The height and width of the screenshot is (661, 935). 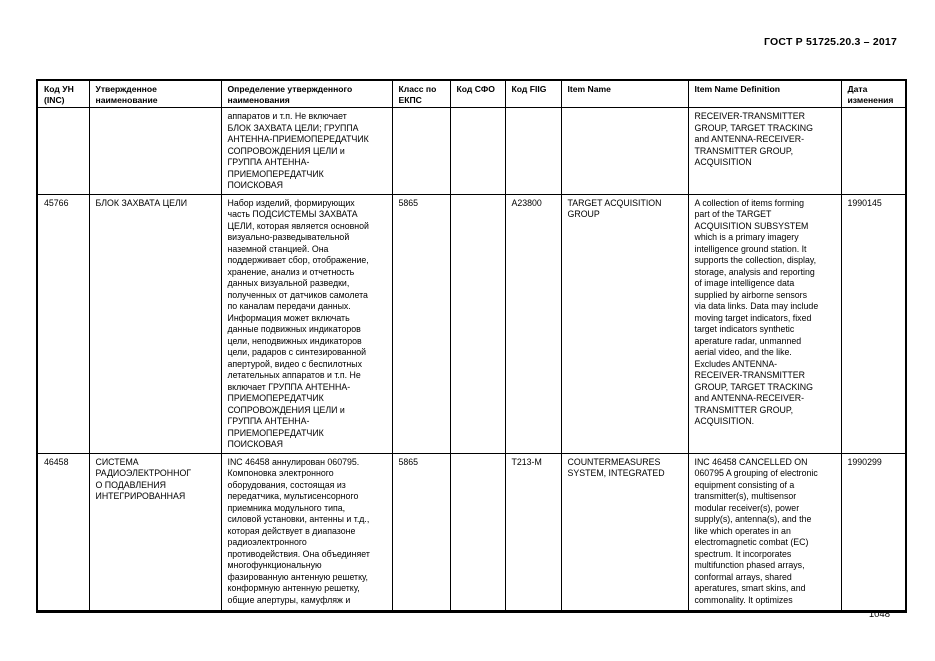 I want to click on cell-ekps-class, so click(x=421, y=151).